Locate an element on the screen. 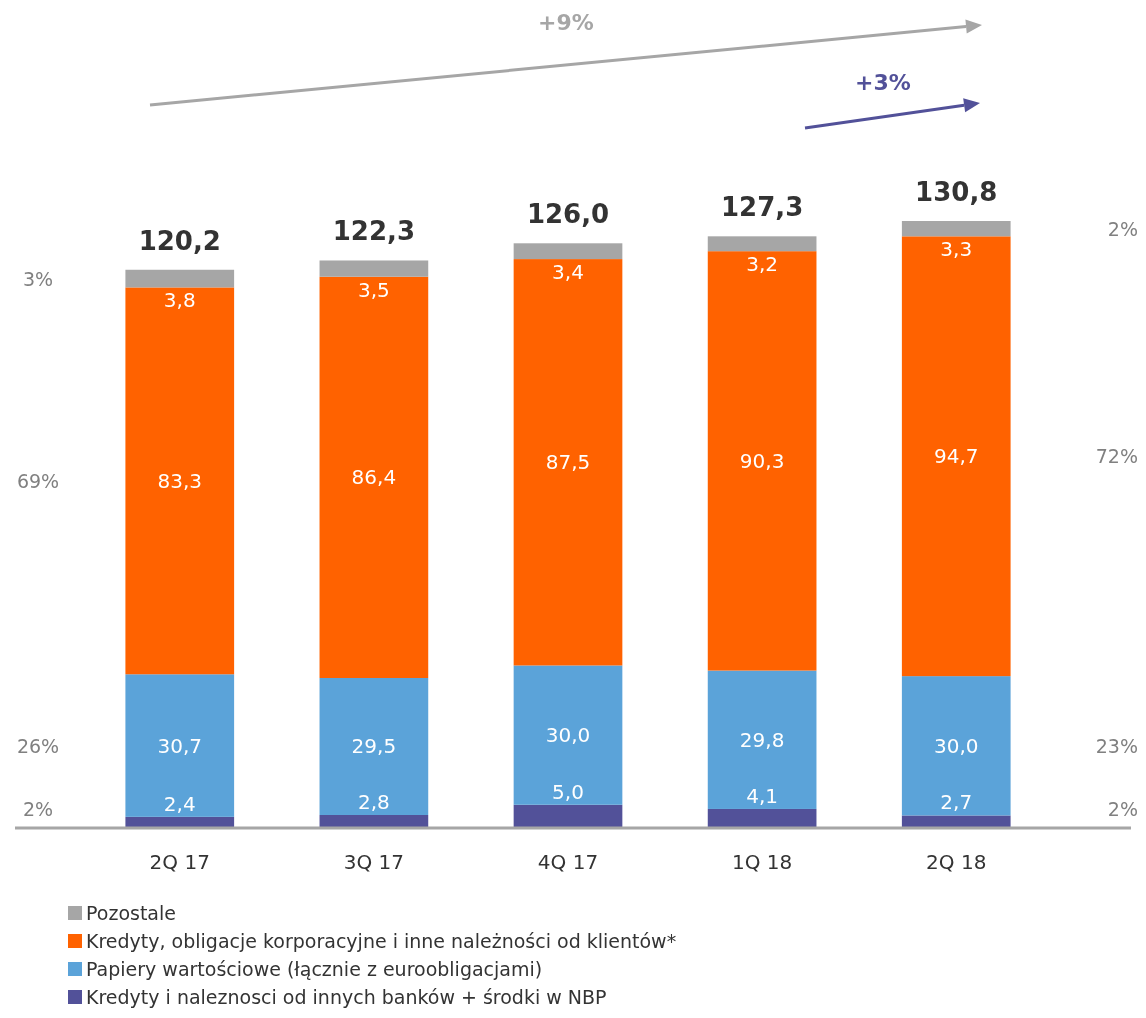 The image size is (1146, 1018). total-label: 127,3 is located at coordinates (762, 207).